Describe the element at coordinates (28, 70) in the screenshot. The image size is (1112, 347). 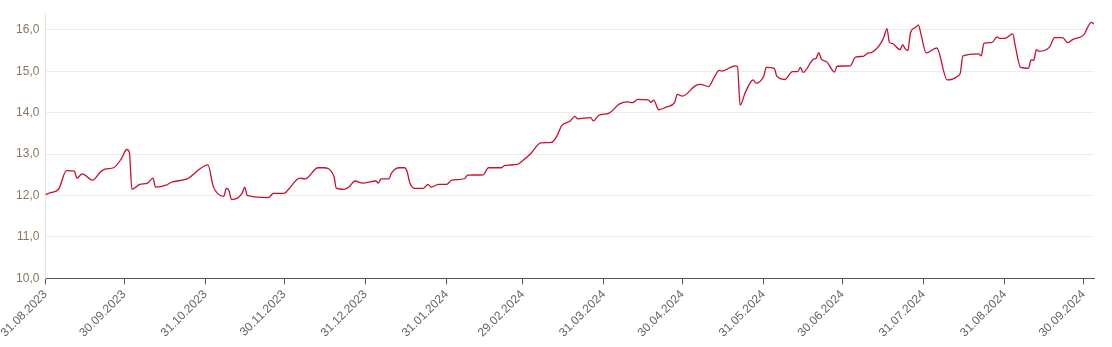
I see `y-tick-label: 15,0` at that location.